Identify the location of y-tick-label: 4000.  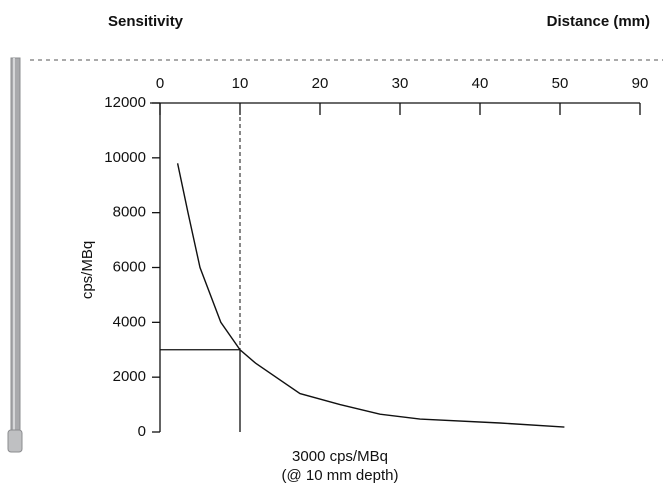
(129, 321).